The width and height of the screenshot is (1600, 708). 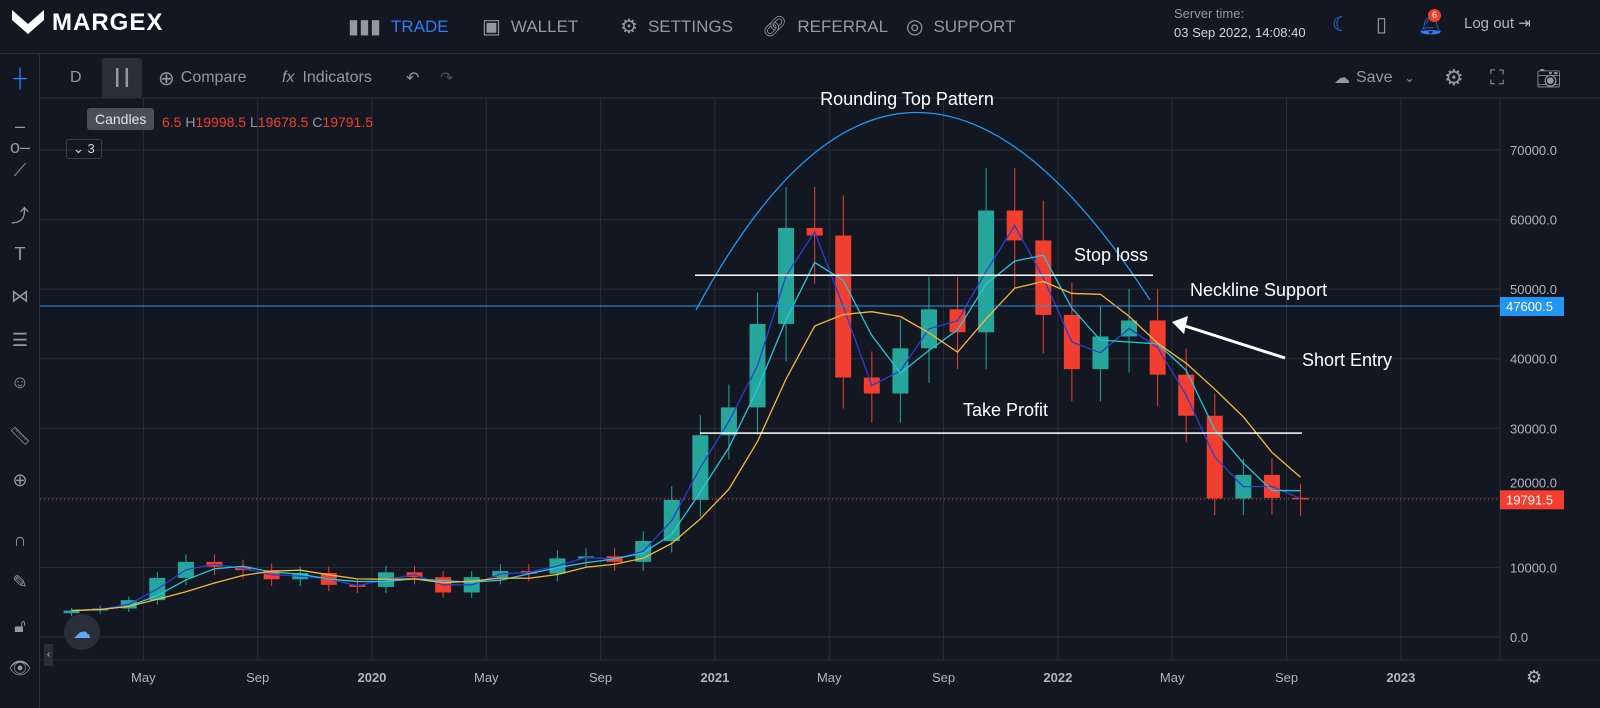 I want to click on server-time-label: Server time:, so click(x=1209, y=13).